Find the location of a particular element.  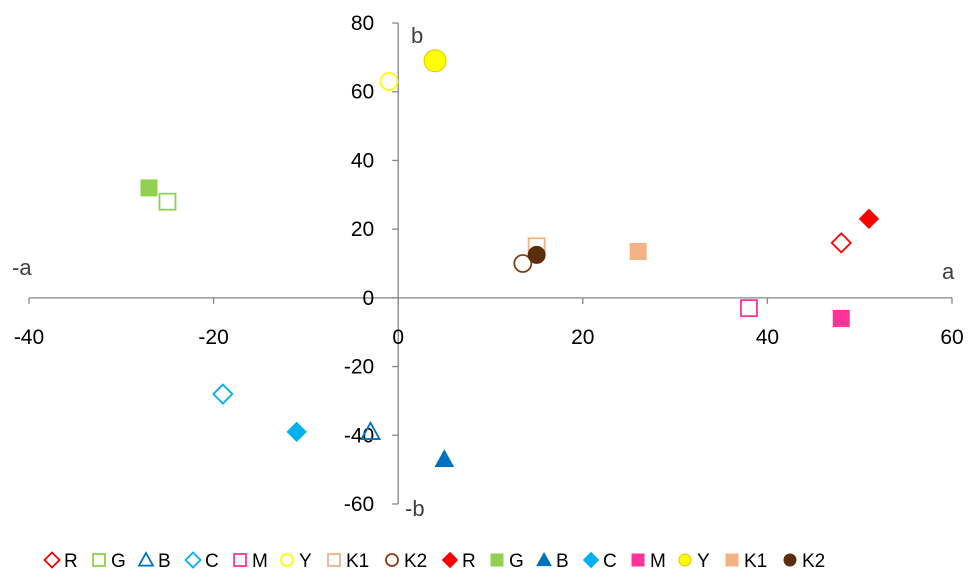

legend: R G B C M Y K1 K2 R G B C M Y K1 K2 is located at coordinates (434, 561).